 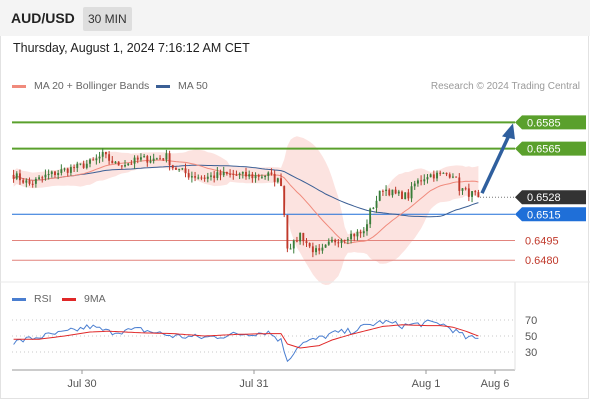 I want to click on rsi-line, so click(x=246, y=341).